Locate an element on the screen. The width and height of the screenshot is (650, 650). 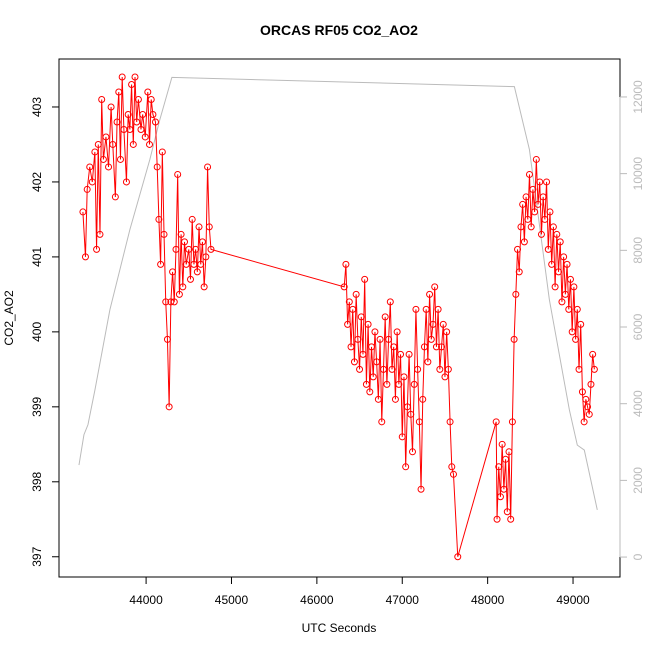
y-tick-label: 400 is located at coordinates (37, 332).